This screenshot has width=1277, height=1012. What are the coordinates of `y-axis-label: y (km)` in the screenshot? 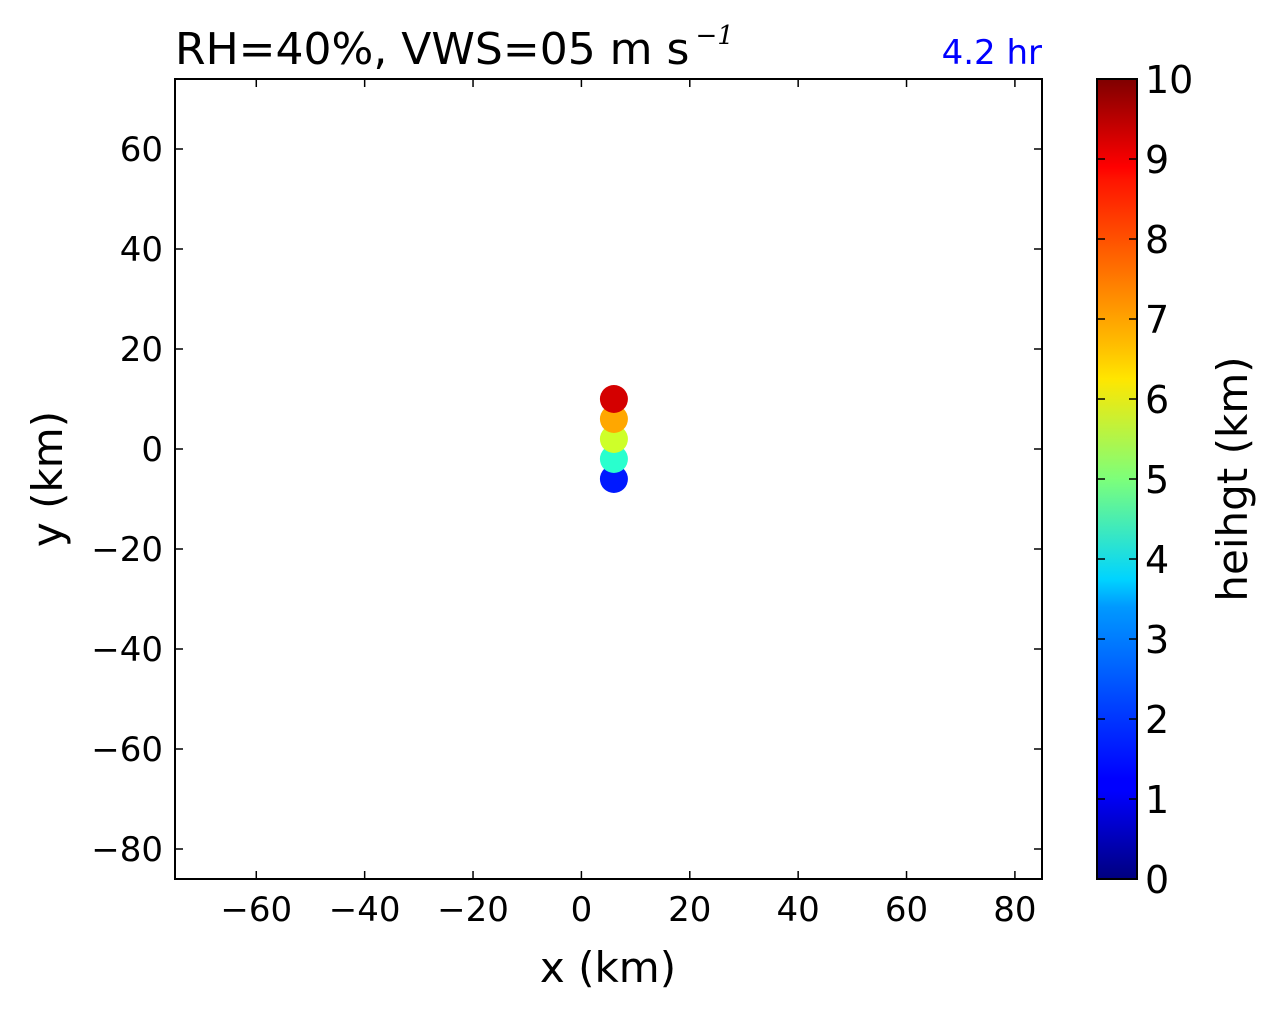 It's located at (47, 479).